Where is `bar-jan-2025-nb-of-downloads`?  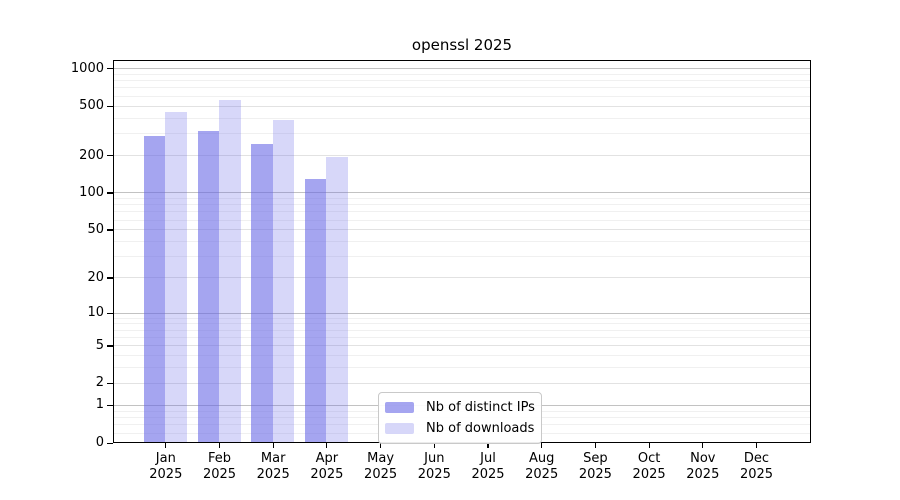 bar-jan-2025-nb-of-downloads is located at coordinates (176, 276).